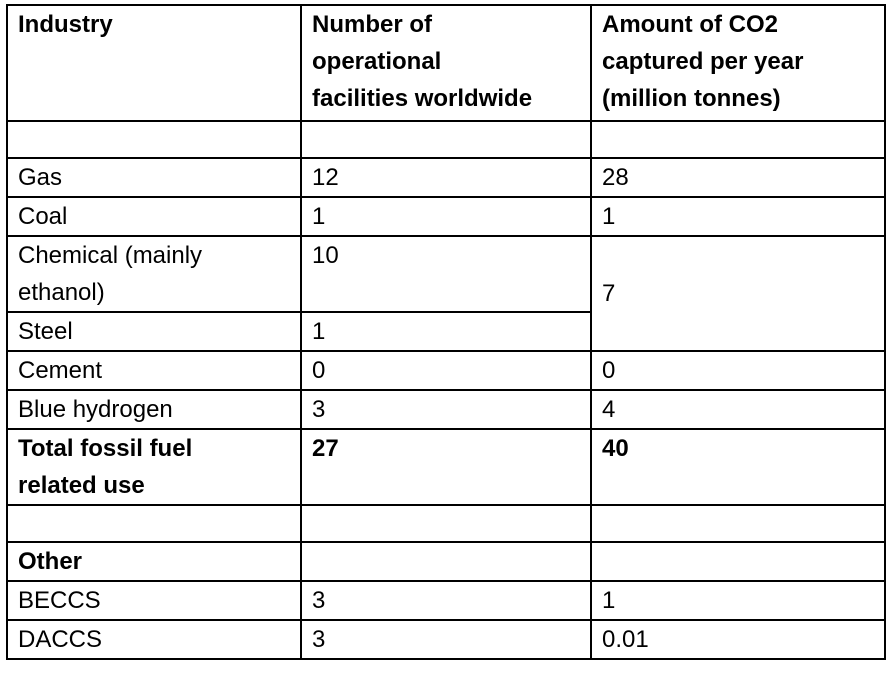  I want to click on table-row-blue-hydrogen: Blue hydrogen 3 4, so click(446, 409).